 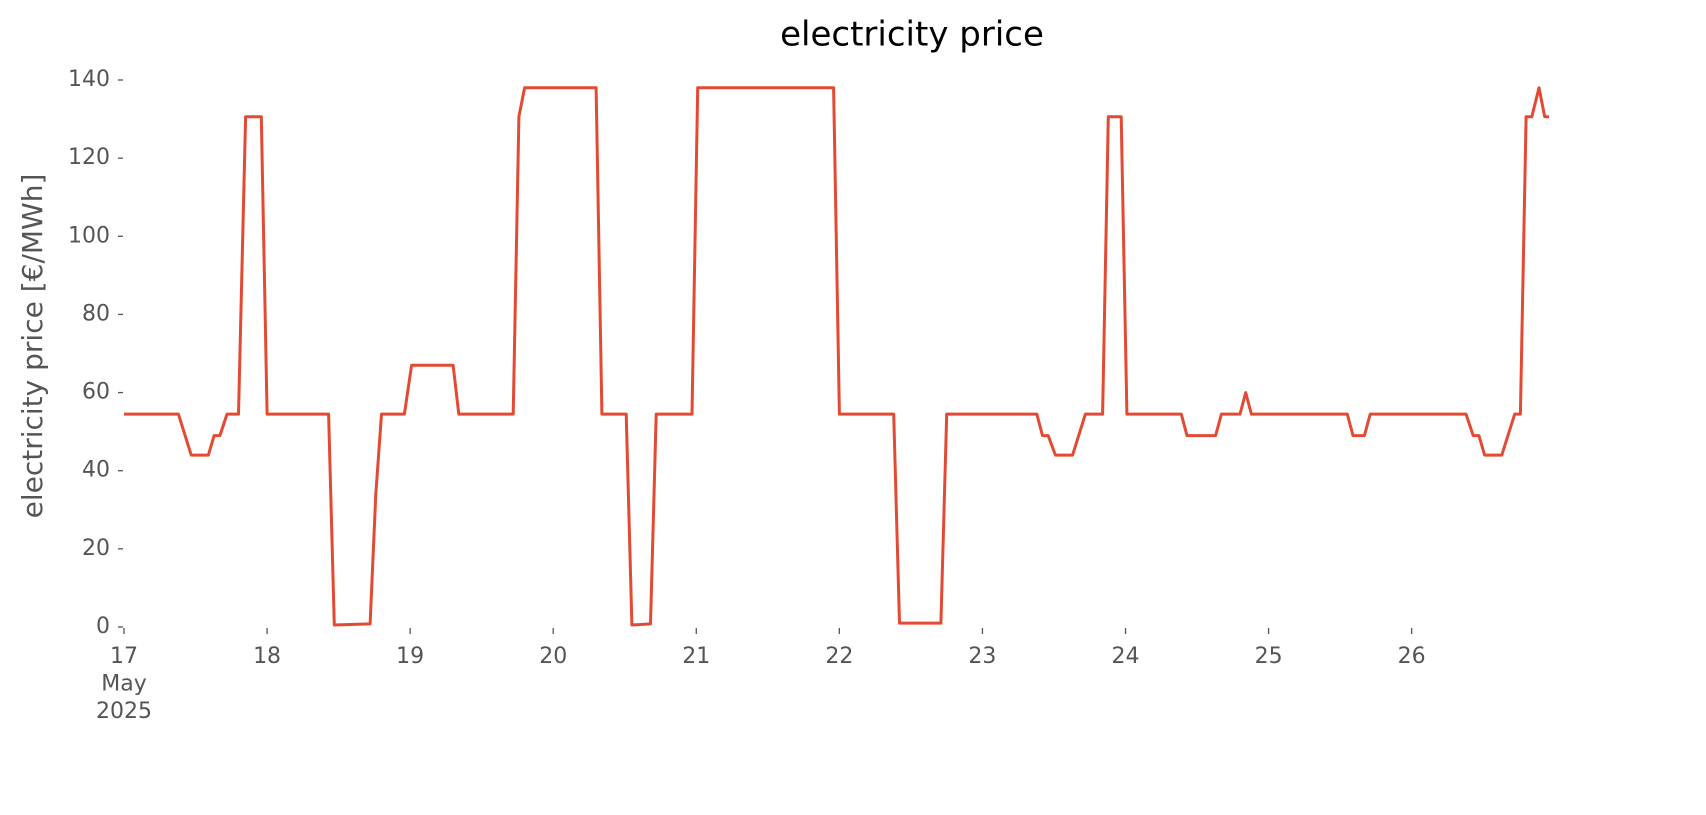 What do you see at coordinates (1126, 656) in the screenshot?
I see `x-tick-label: 24` at bounding box center [1126, 656].